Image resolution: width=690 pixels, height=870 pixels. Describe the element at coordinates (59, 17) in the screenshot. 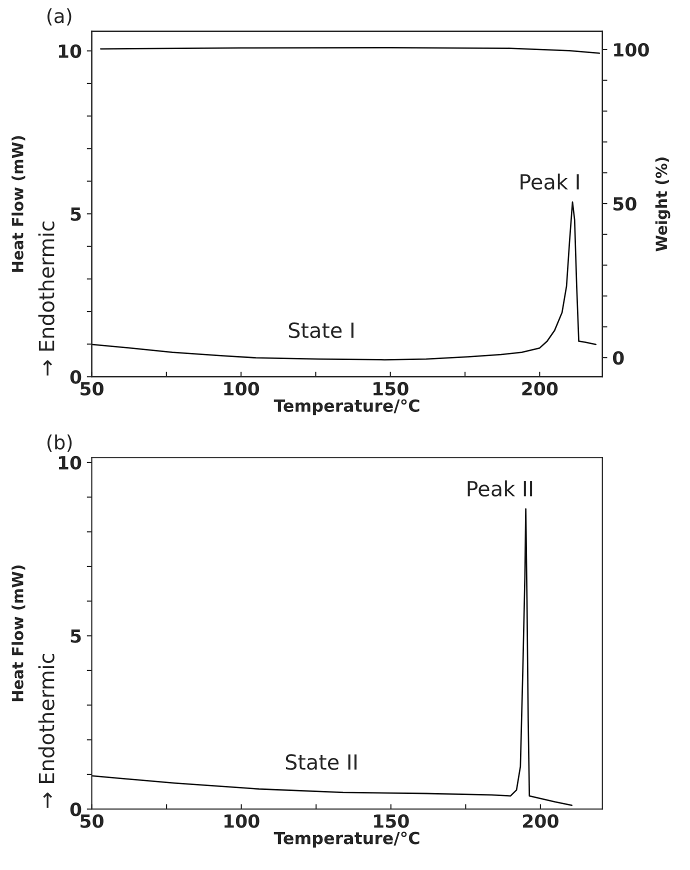

I see `chart-title: (a)` at that location.